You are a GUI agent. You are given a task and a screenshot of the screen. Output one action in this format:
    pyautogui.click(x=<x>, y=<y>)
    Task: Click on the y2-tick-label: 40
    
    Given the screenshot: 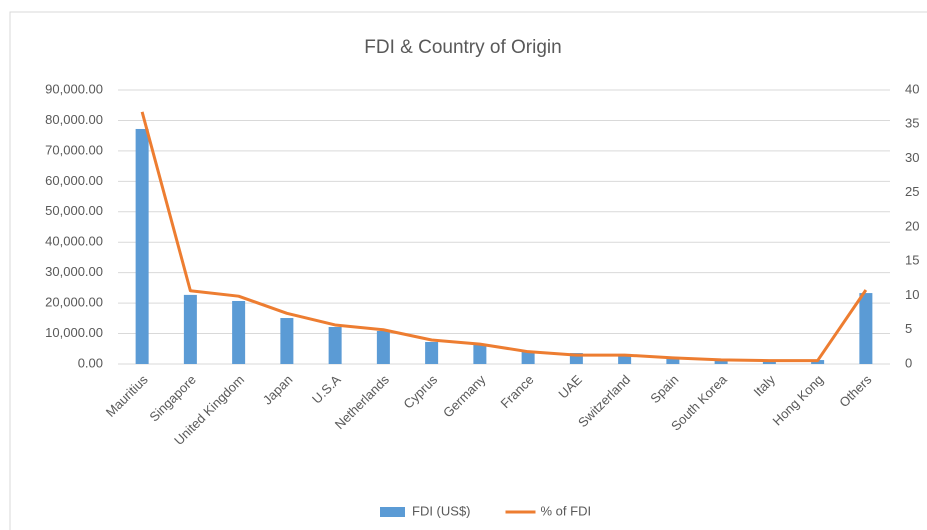 What is the action you would take?
    pyautogui.click(x=912, y=88)
    